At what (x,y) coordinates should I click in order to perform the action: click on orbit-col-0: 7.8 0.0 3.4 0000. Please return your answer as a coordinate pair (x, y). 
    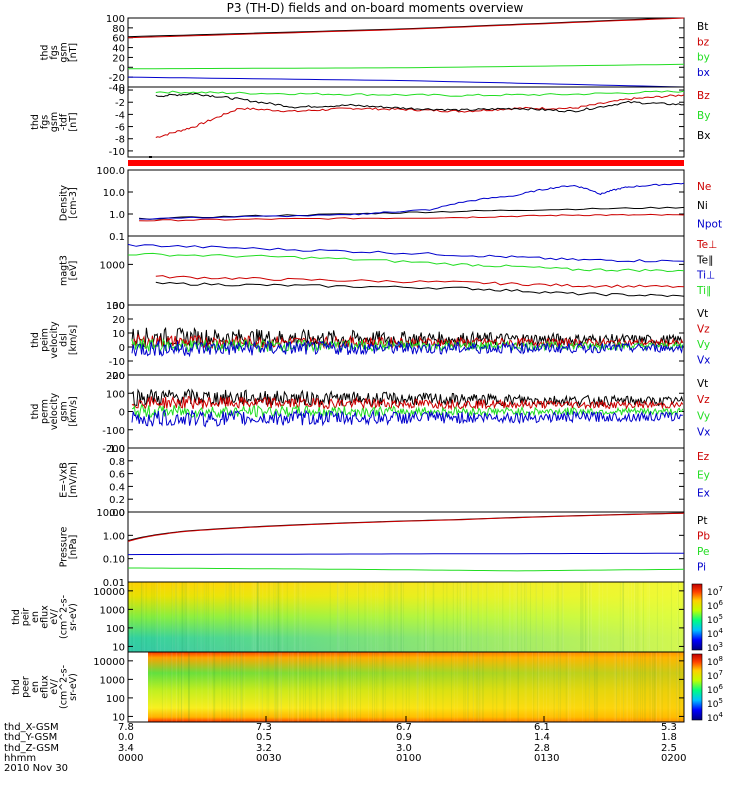
    Looking at the image, I should click on (131, 743).